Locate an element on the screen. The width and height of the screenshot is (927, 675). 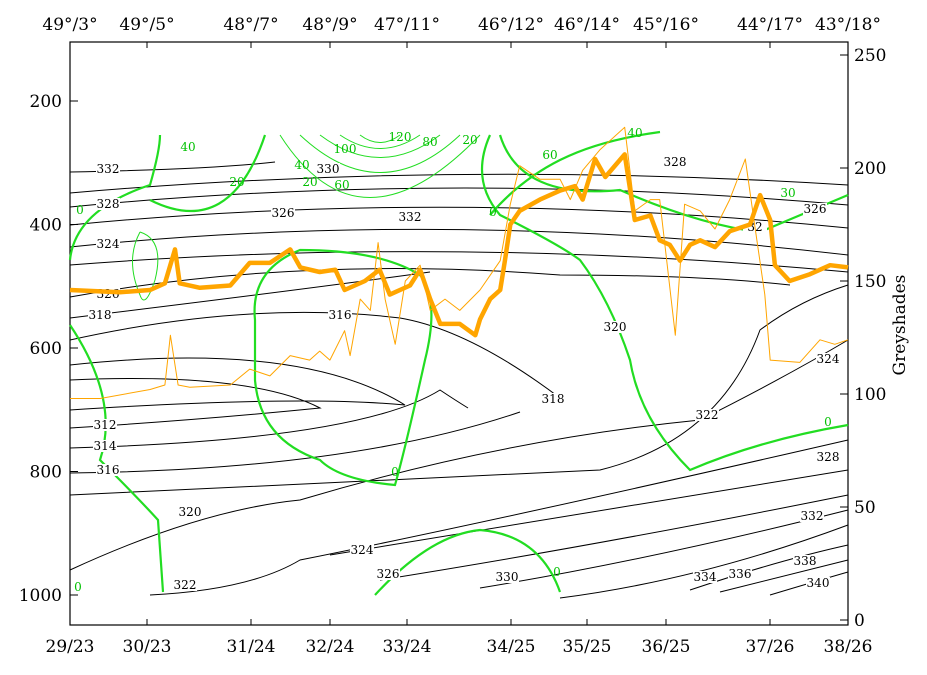
bottom-axis-label: 35/25 is located at coordinates (587, 647).